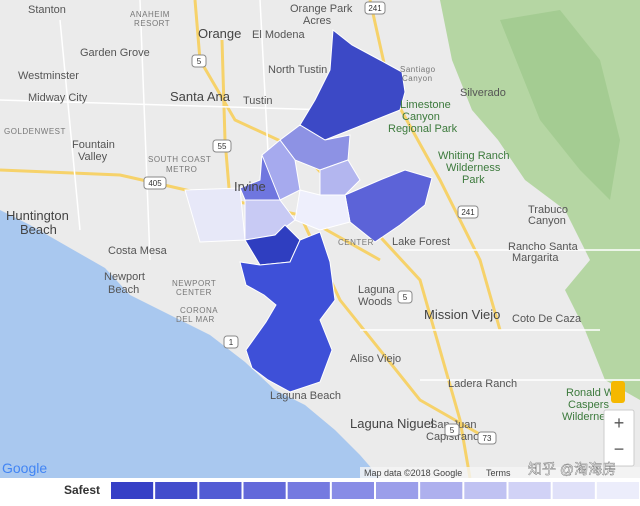  I want to click on place-label: Silverado, so click(483, 93).